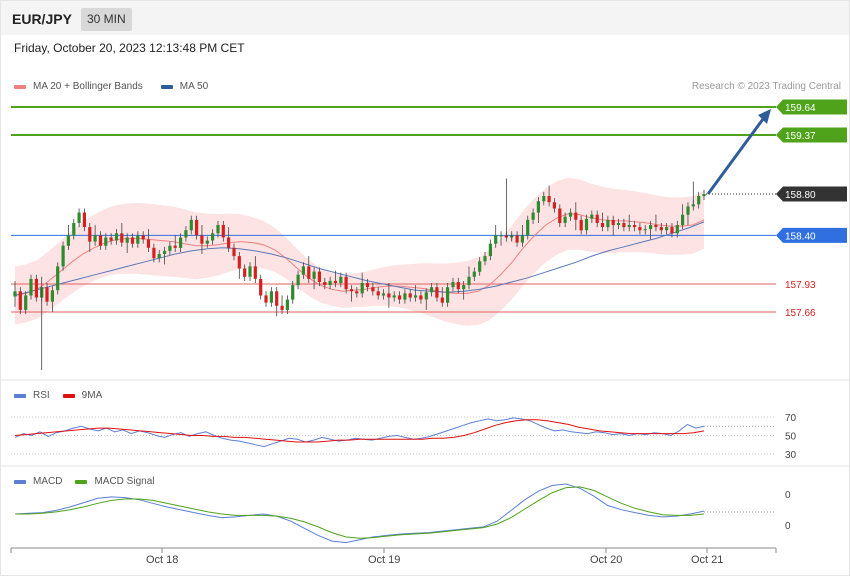 The height and width of the screenshot is (576, 850). What do you see at coordinates (162, 560) in the screenshot?
I see `x-tick-oct18: Oct 18` at bounding box center [162, 560].